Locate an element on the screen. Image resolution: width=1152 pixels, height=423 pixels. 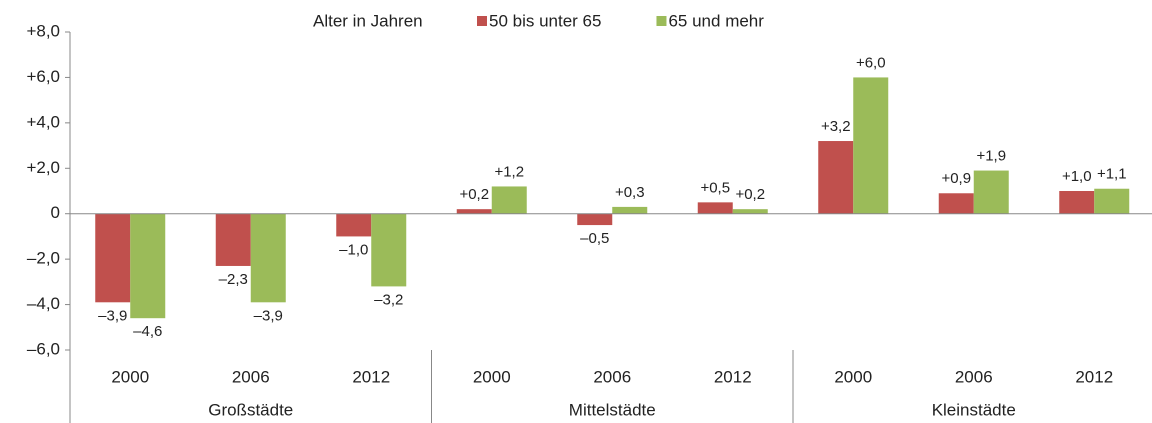
y-tick-label: –2,0 is located at coordinates (43, 258).